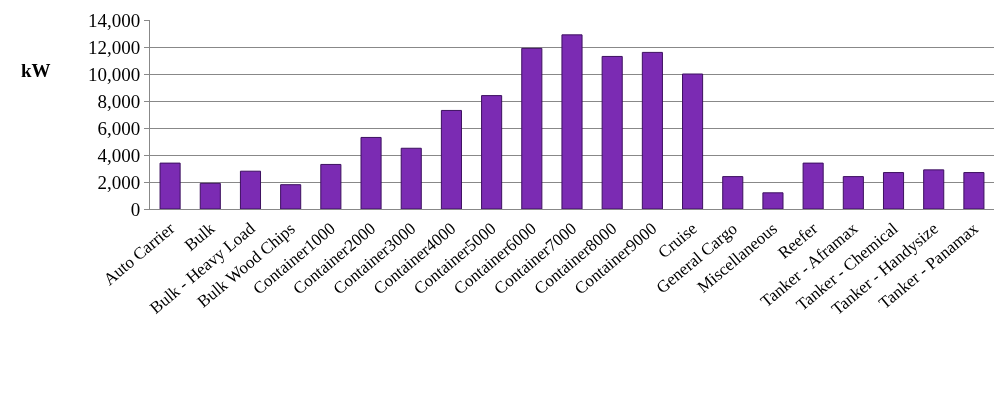 The image size is (1004, 409). What do you see at coordinates (114, 20) in the screenshot?
I see `y-tick-label: 14,000` at bounding box center [114, 20].